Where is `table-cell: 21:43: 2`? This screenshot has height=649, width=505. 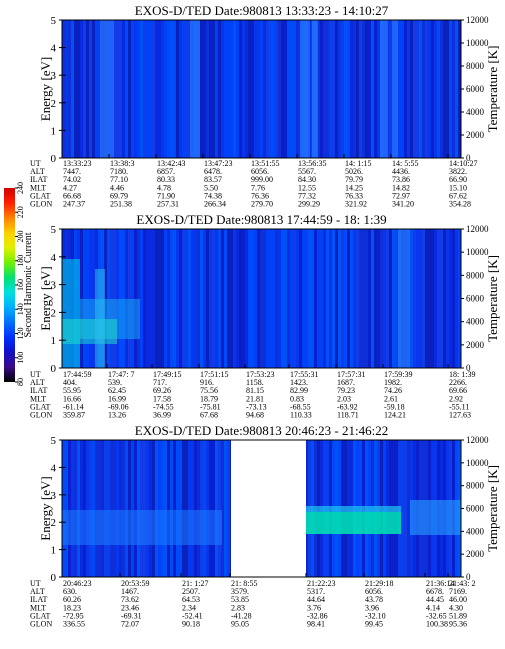 table-cell: 21:43: 2 is located at coordinates (462, 583).